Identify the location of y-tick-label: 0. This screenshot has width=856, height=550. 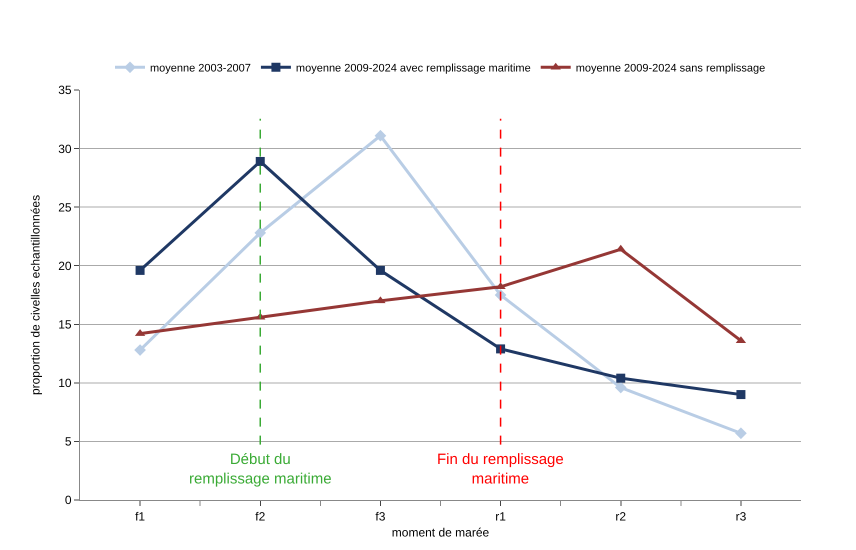
(68, 500).